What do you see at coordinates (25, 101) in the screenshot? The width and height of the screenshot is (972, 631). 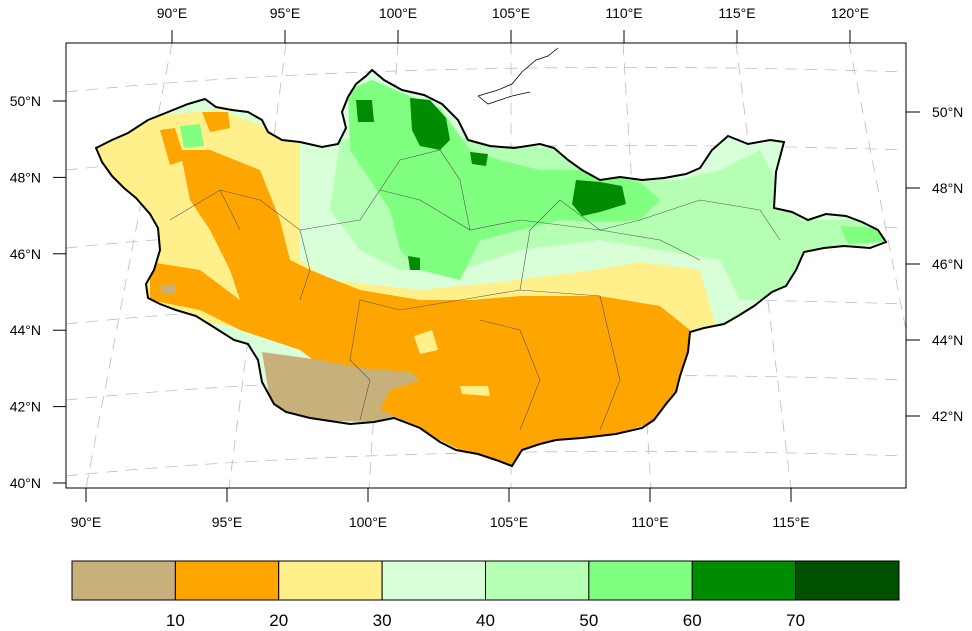 I see `left-tick-label: 50°N` at bounding box center [25, 101].